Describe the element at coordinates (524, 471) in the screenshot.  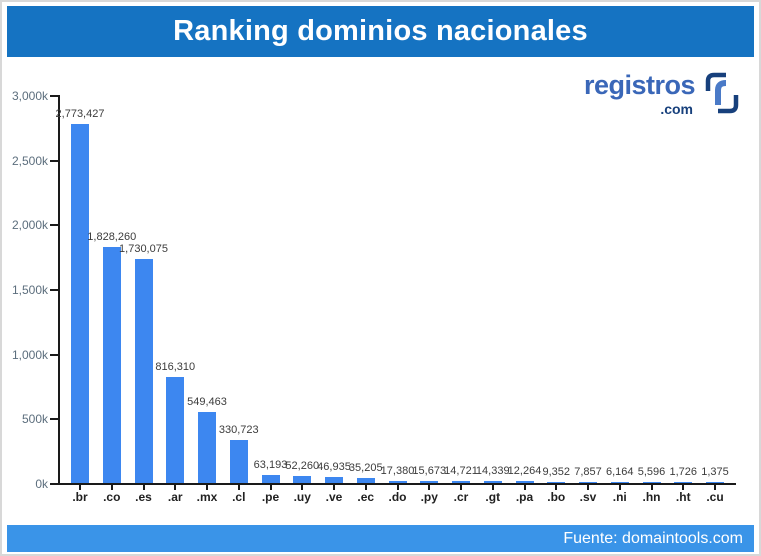
I see `bar-value-label: 12,264` at that location.